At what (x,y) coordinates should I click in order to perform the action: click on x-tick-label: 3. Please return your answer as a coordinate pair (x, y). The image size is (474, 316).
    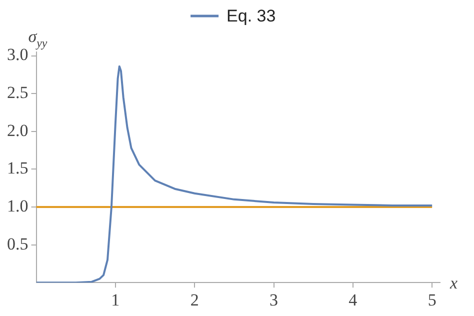
    Looking at the image, I should click on (274, 300).